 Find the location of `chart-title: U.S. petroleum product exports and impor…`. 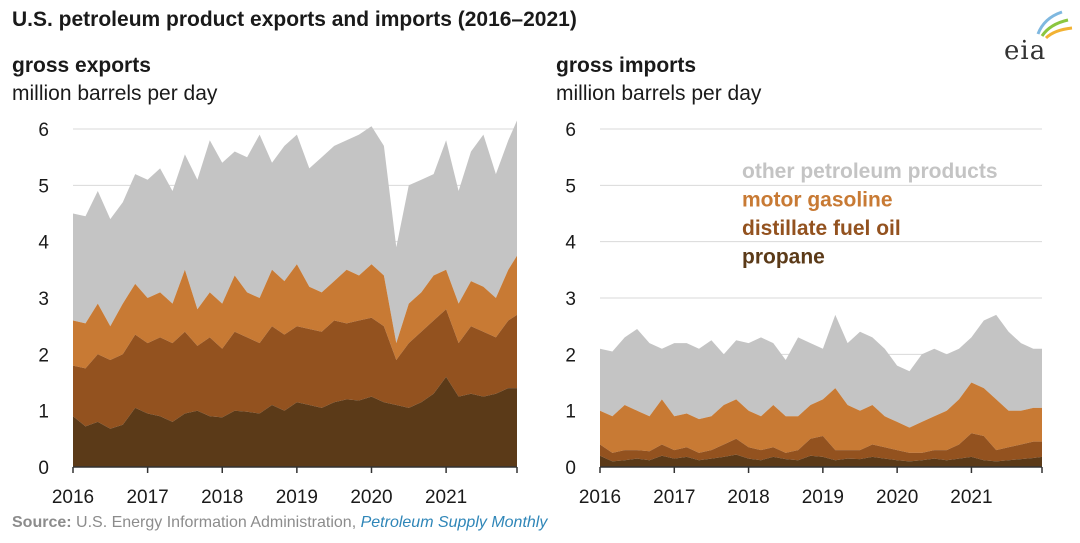

chart-title: U.S. petroleum product exports and impor… is located at coordinates (294, 19).